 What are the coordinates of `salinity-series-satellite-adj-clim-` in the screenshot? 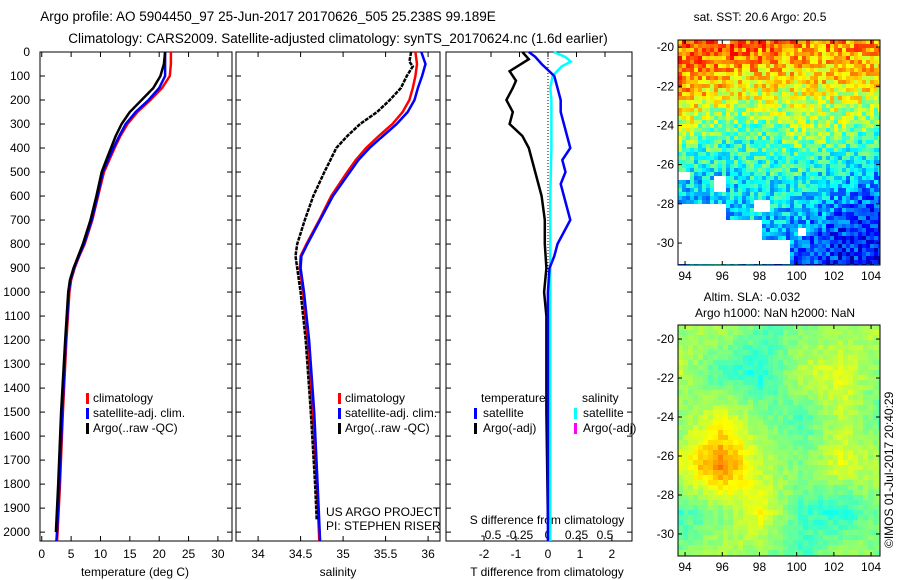 It's located at (363, 296).